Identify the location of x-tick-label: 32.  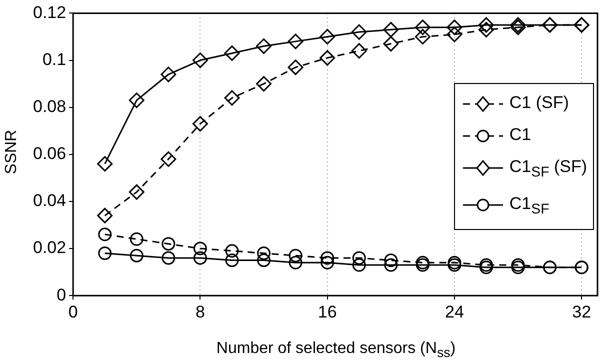
(582, 312).